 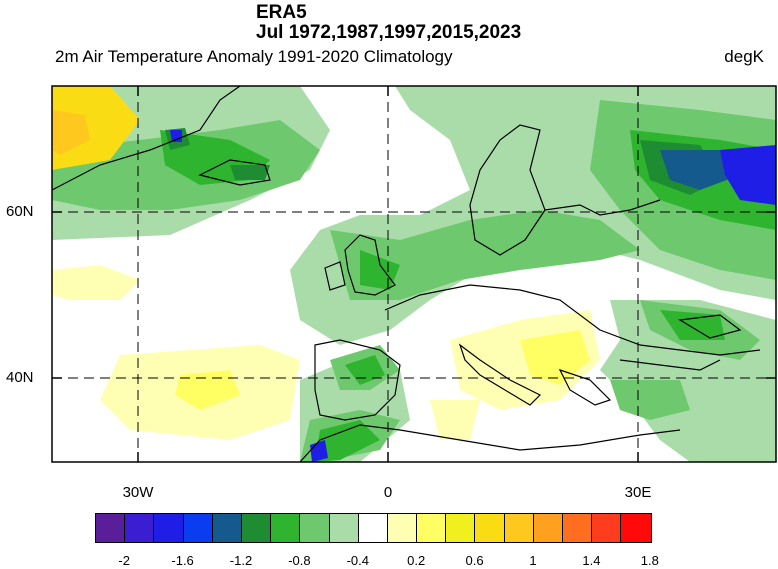 I want to click on lat-label-40n: 40N, so click(x=20, y=377).